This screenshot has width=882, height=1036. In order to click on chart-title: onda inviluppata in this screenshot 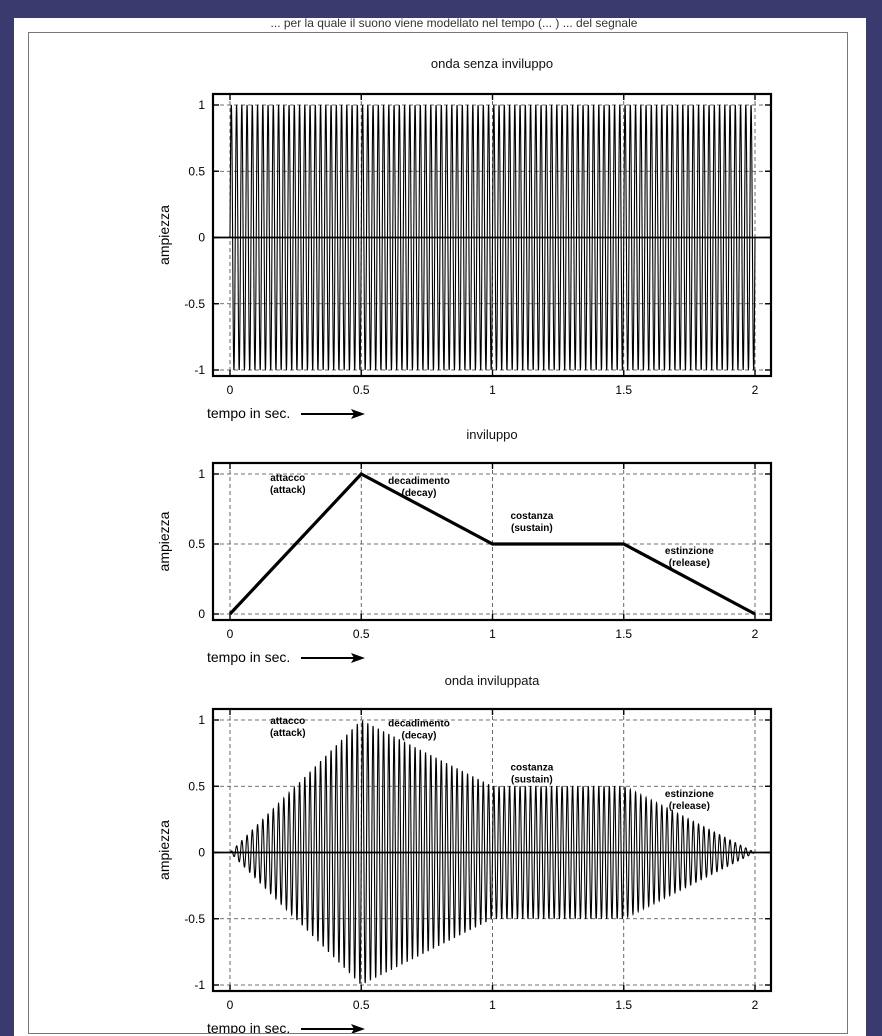, I will do `click(492, 680)`.